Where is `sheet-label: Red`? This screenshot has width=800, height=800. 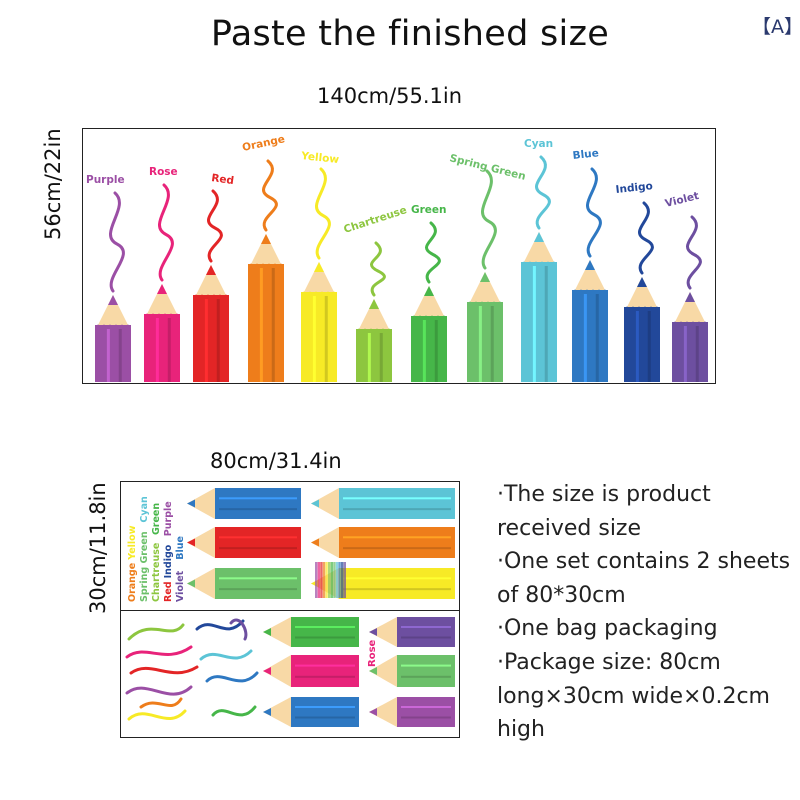
sheet-label: Red is located at coordinates (168, 591).